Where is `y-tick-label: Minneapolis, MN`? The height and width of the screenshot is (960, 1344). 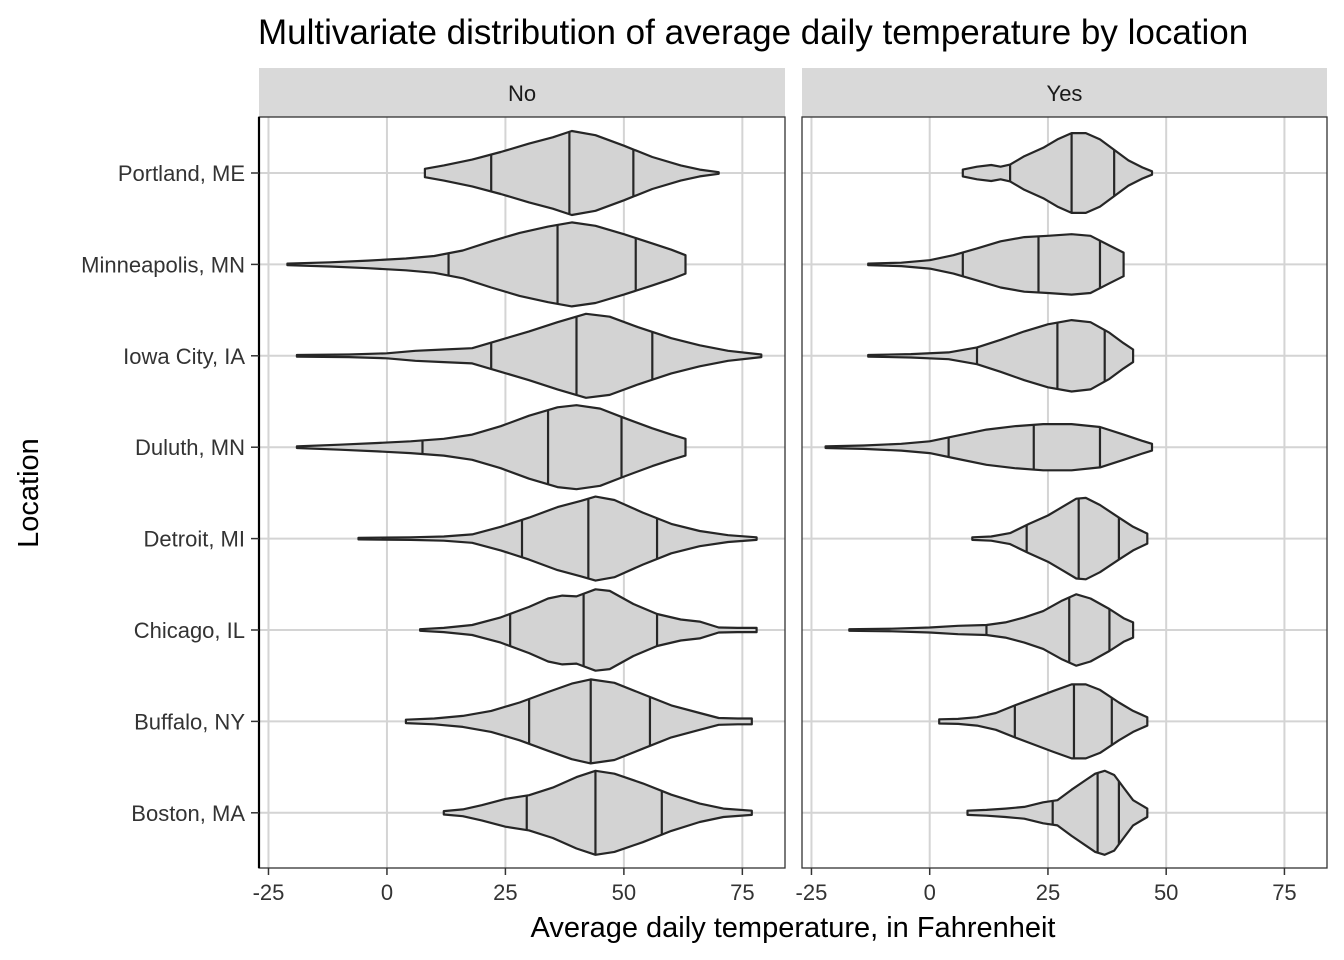
y-tick-label: Minneapolis, MN is located at coordinates (163, 264).